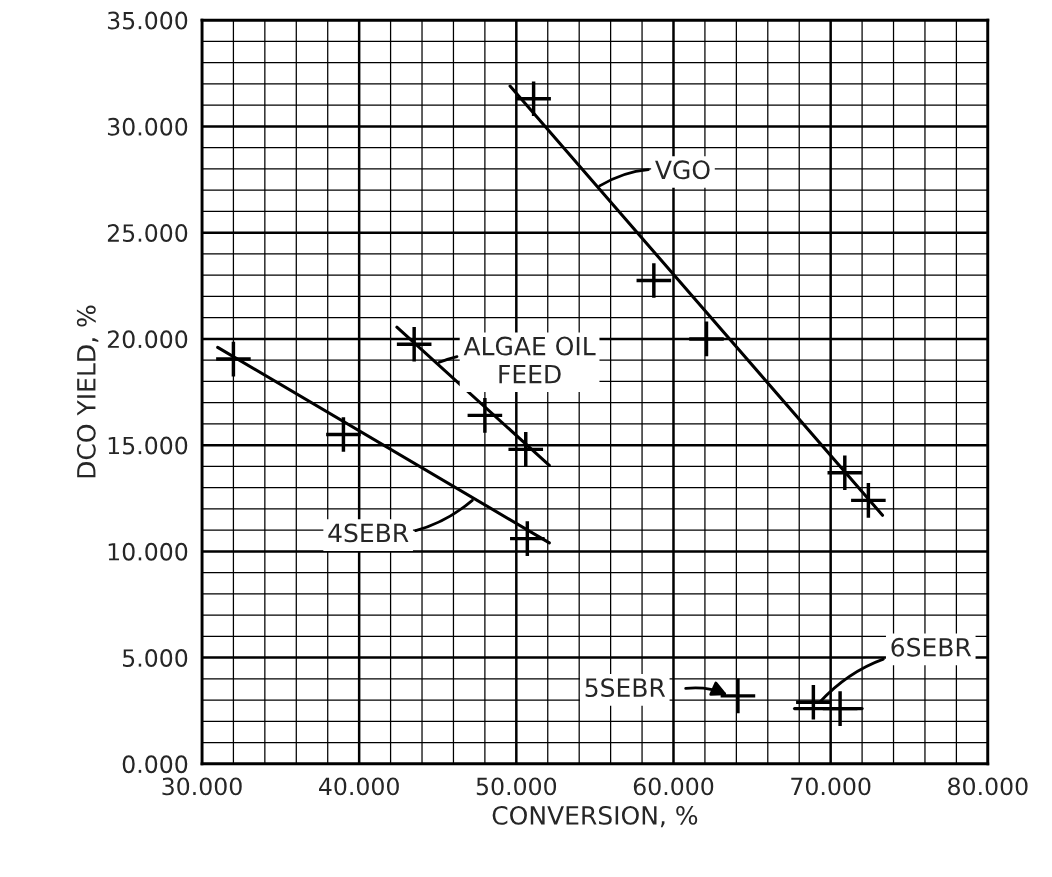 The image size is (1052, 877). I want to click on annotation: 5SEBR, so click(625, 688).